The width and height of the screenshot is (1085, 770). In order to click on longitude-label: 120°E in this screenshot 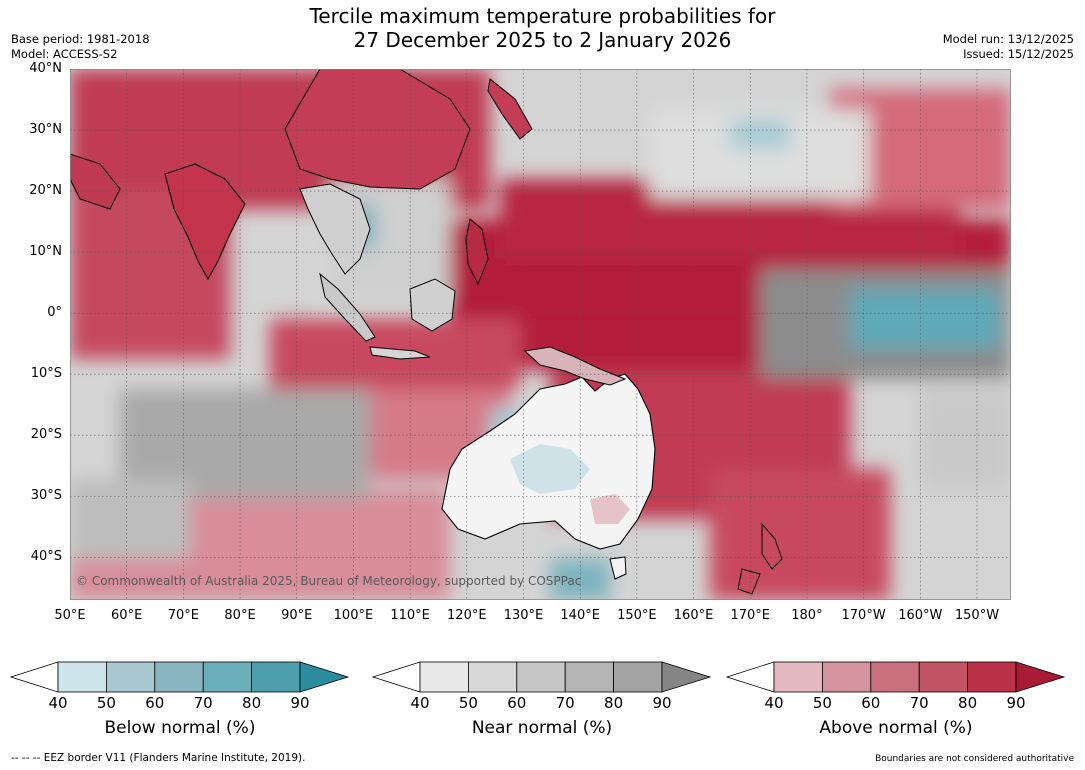, I will do `click(467, 615)`.